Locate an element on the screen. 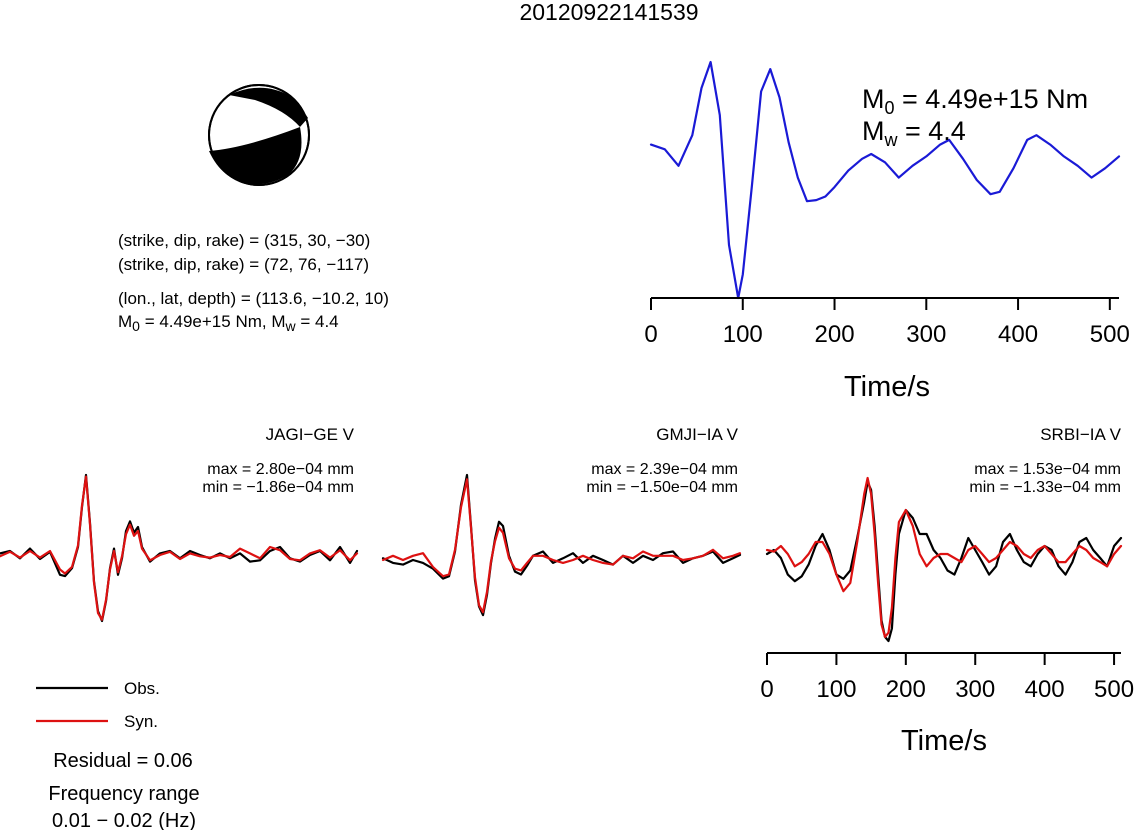  residual-text: Residual = 0.06 is located at coordinates (123, 761).